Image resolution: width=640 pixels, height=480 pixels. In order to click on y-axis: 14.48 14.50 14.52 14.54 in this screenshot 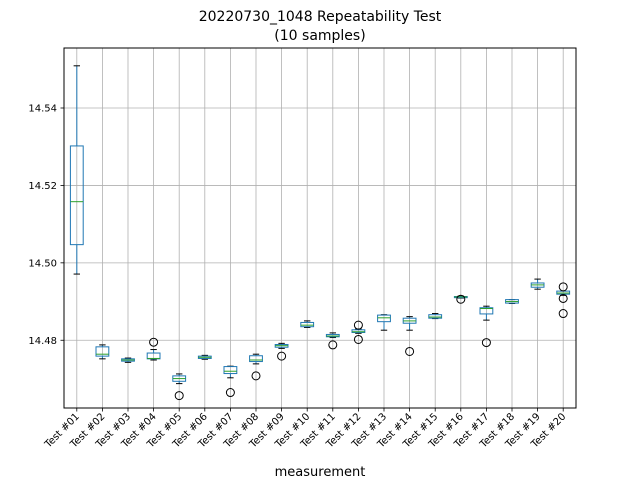, I will do `click(46, 225)`.